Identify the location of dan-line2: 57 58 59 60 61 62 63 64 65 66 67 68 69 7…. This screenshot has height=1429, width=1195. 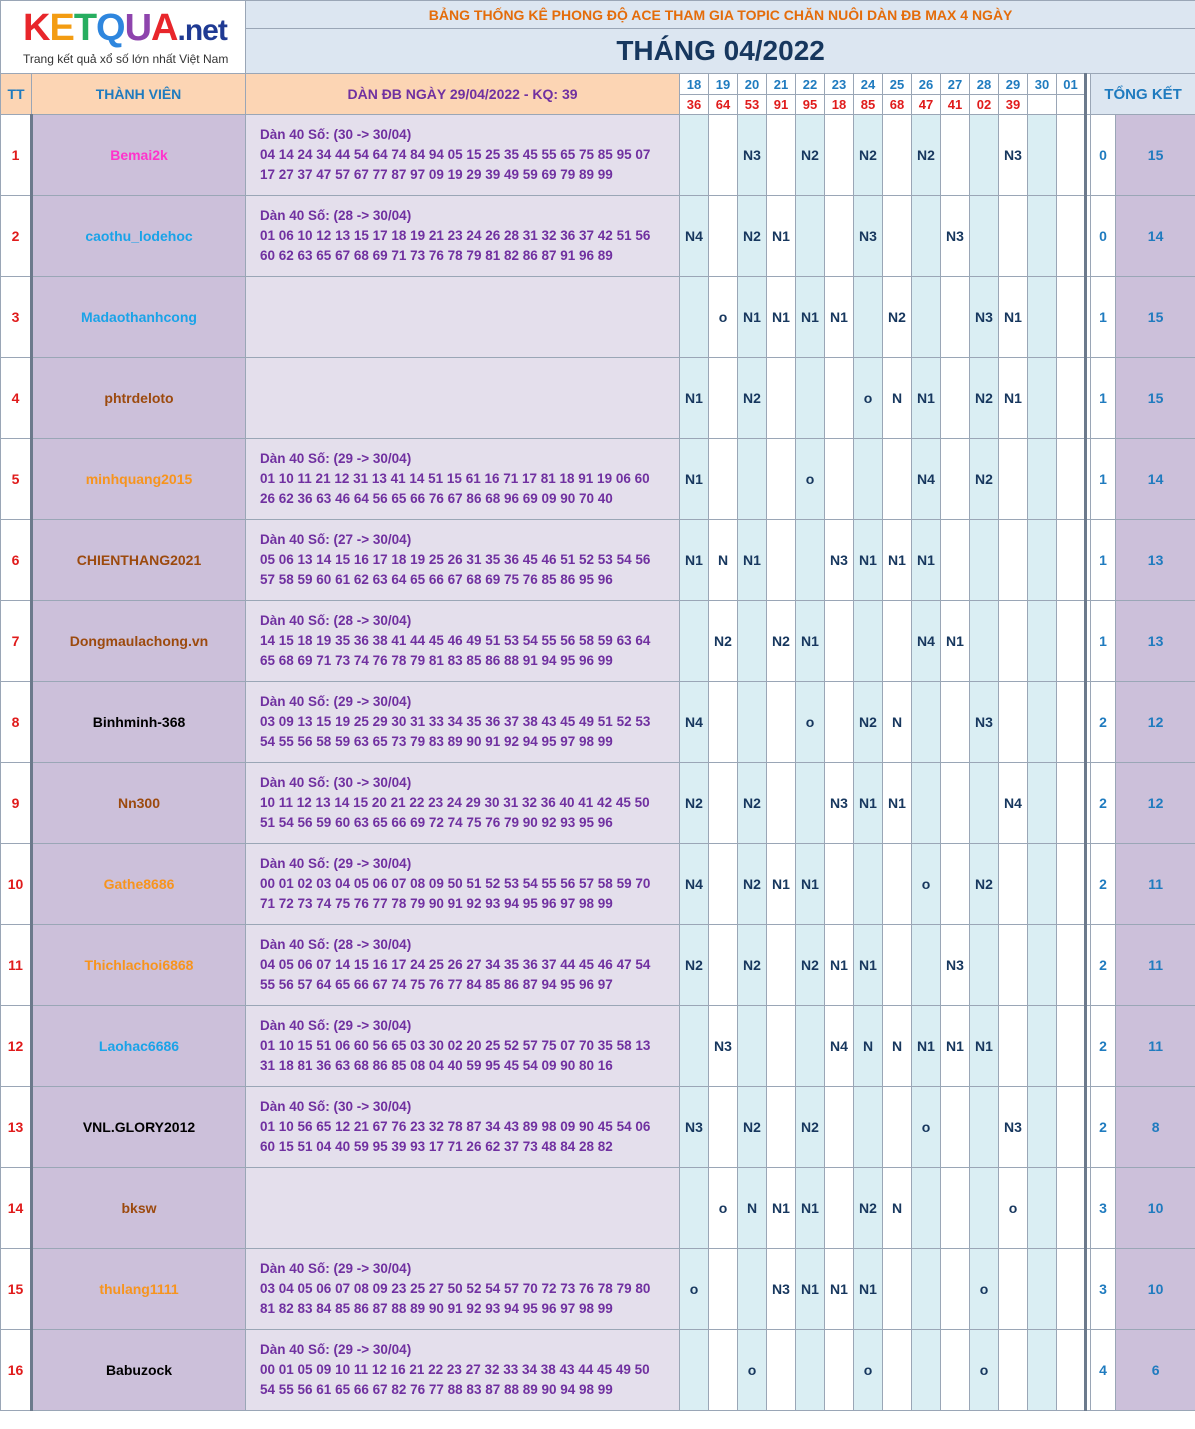
(436, 579).